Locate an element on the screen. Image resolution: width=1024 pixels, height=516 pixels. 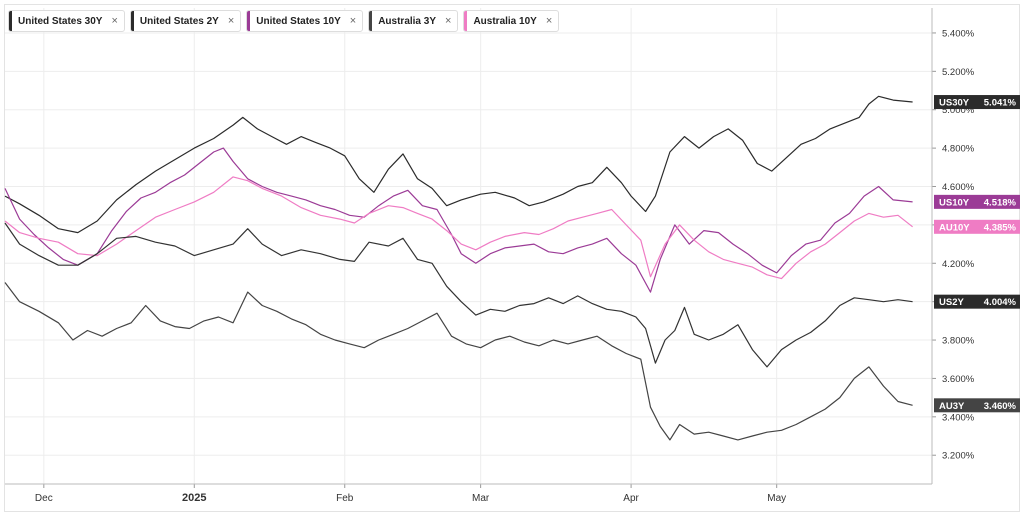
legend-label: Australia 3Y is located at coordinates (407, 21).